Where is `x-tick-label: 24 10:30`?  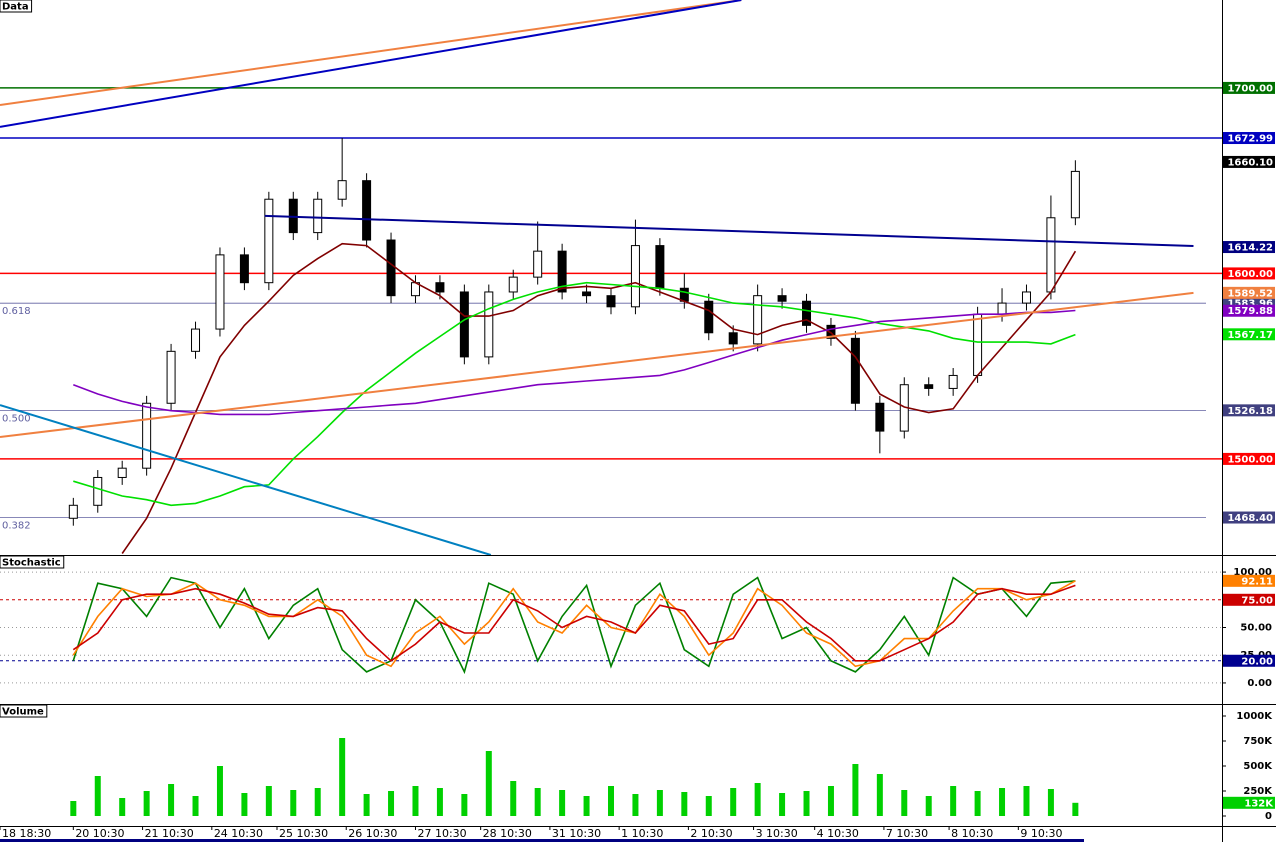
x-tick-label: 24 10:30 is located at coordinates (238, 833).